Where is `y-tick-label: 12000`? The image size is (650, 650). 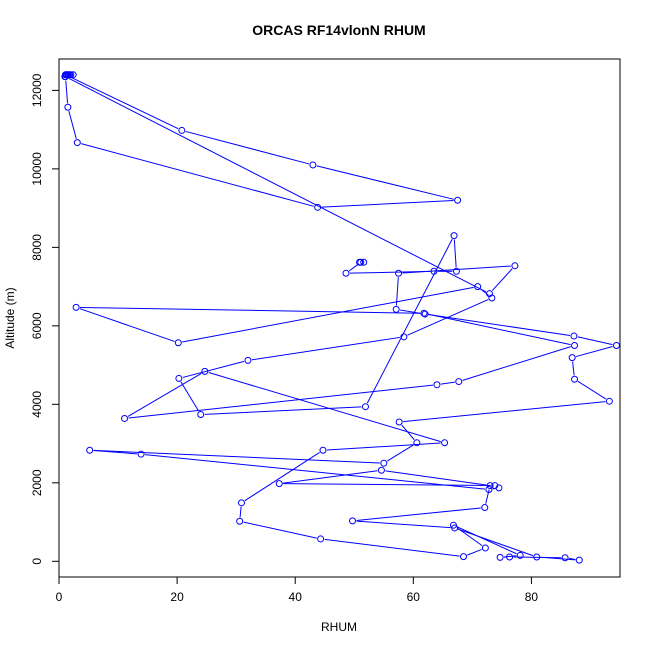 y-tick-label: 12000 is located at coordinates (37, 90).